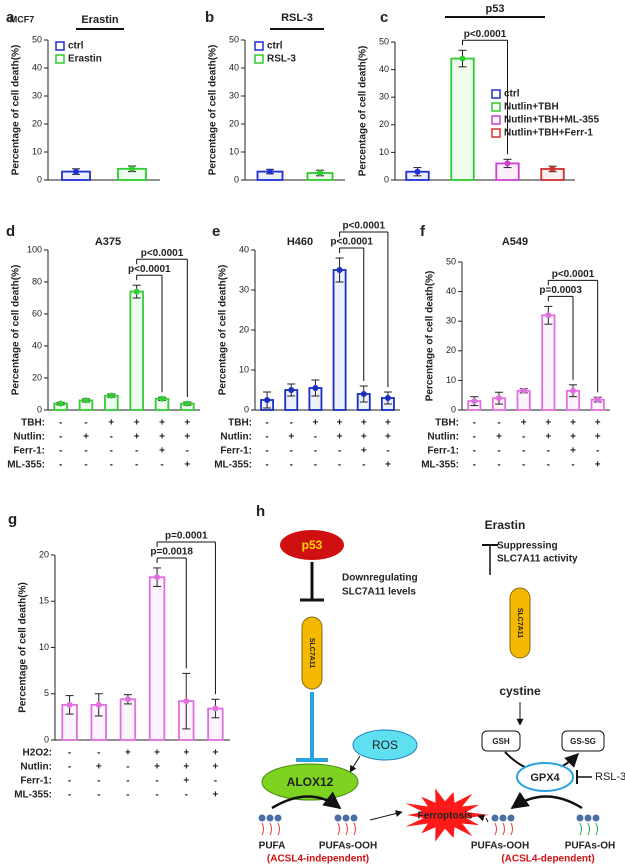 Image resolution: width=625 pixels, height=864 pixels. Describe the element at coordinates (209, 17) in the screenshot. I see `panel-letter: b` at that location.